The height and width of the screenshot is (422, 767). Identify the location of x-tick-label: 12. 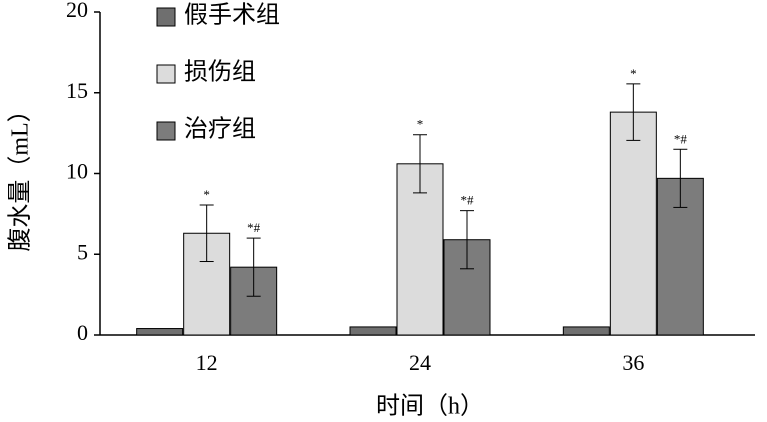
(207, 362).